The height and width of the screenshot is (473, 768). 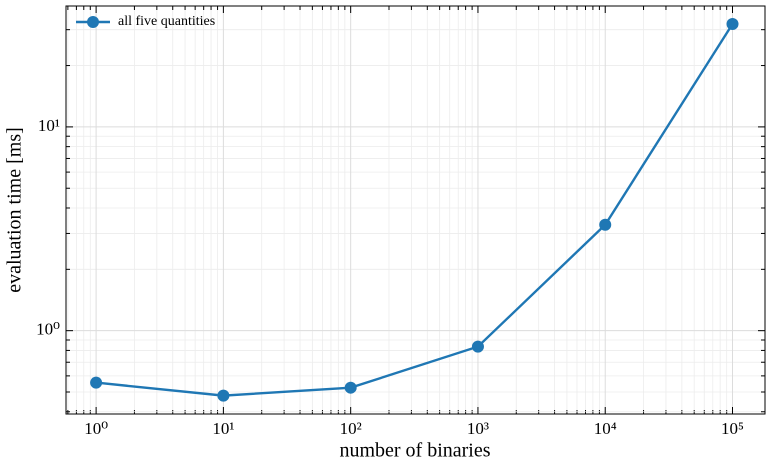 I want to click on legend-label: all five quantities, so click(x=166, y=21).